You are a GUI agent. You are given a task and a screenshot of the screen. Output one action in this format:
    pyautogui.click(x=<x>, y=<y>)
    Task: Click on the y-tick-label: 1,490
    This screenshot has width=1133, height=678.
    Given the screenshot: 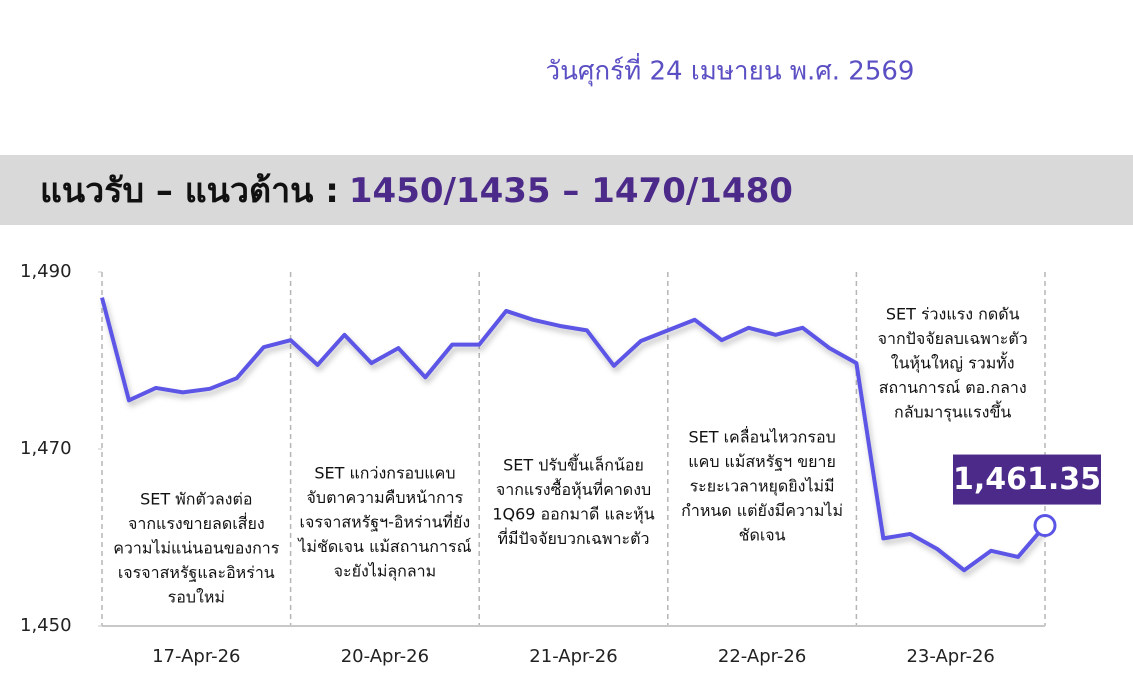 What is the action you would take?
    pyautogui.click(x=46, y=271)
    